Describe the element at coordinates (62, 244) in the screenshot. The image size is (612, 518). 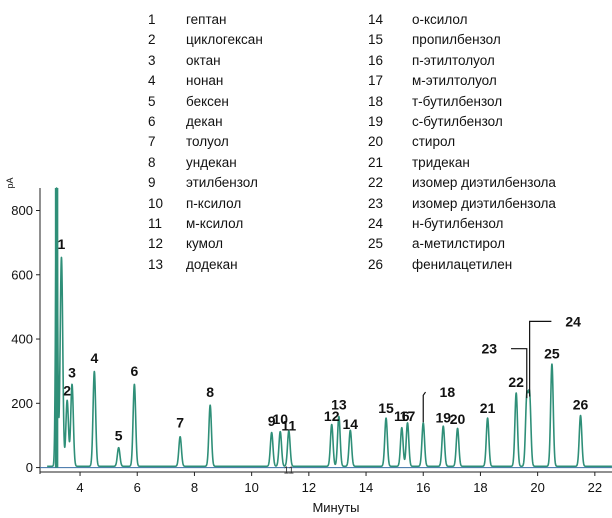
I see `peak-label: 1` at that location.